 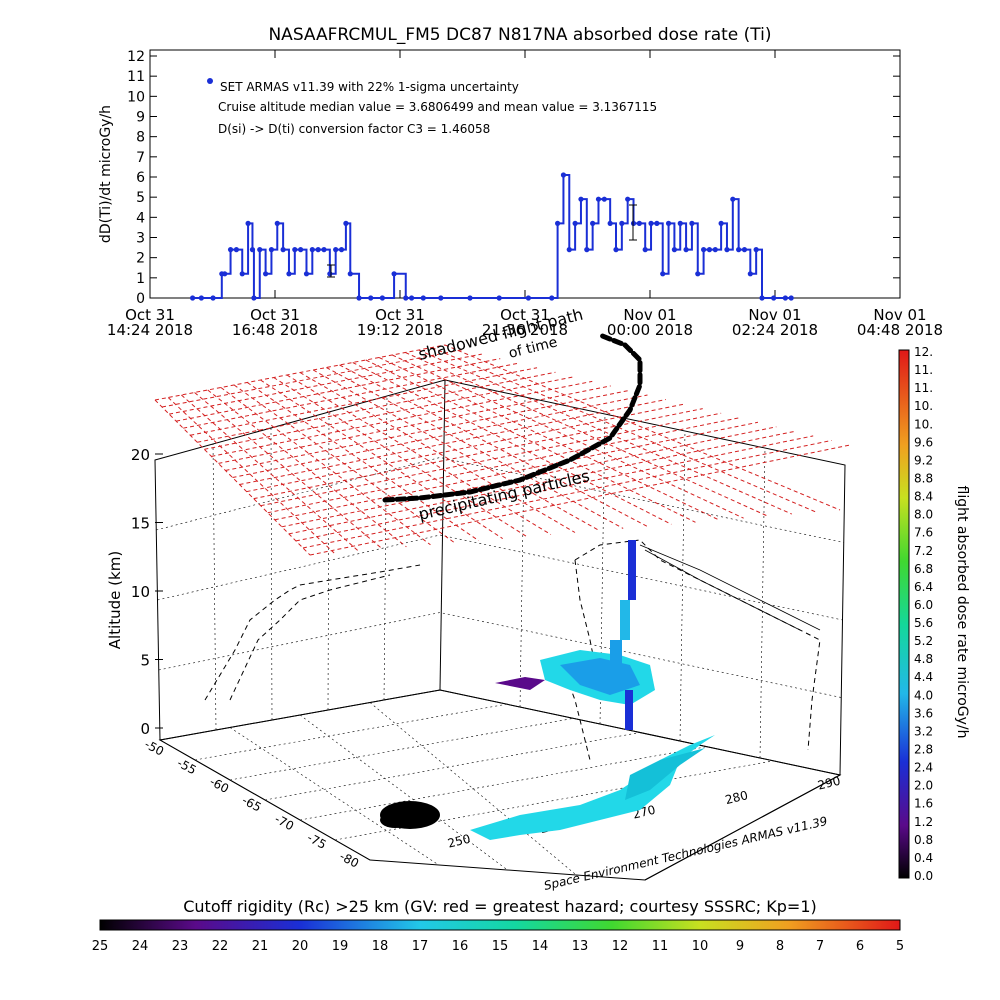 I want to click on longitude-tick-label: 290, so click(x=829, y=783).